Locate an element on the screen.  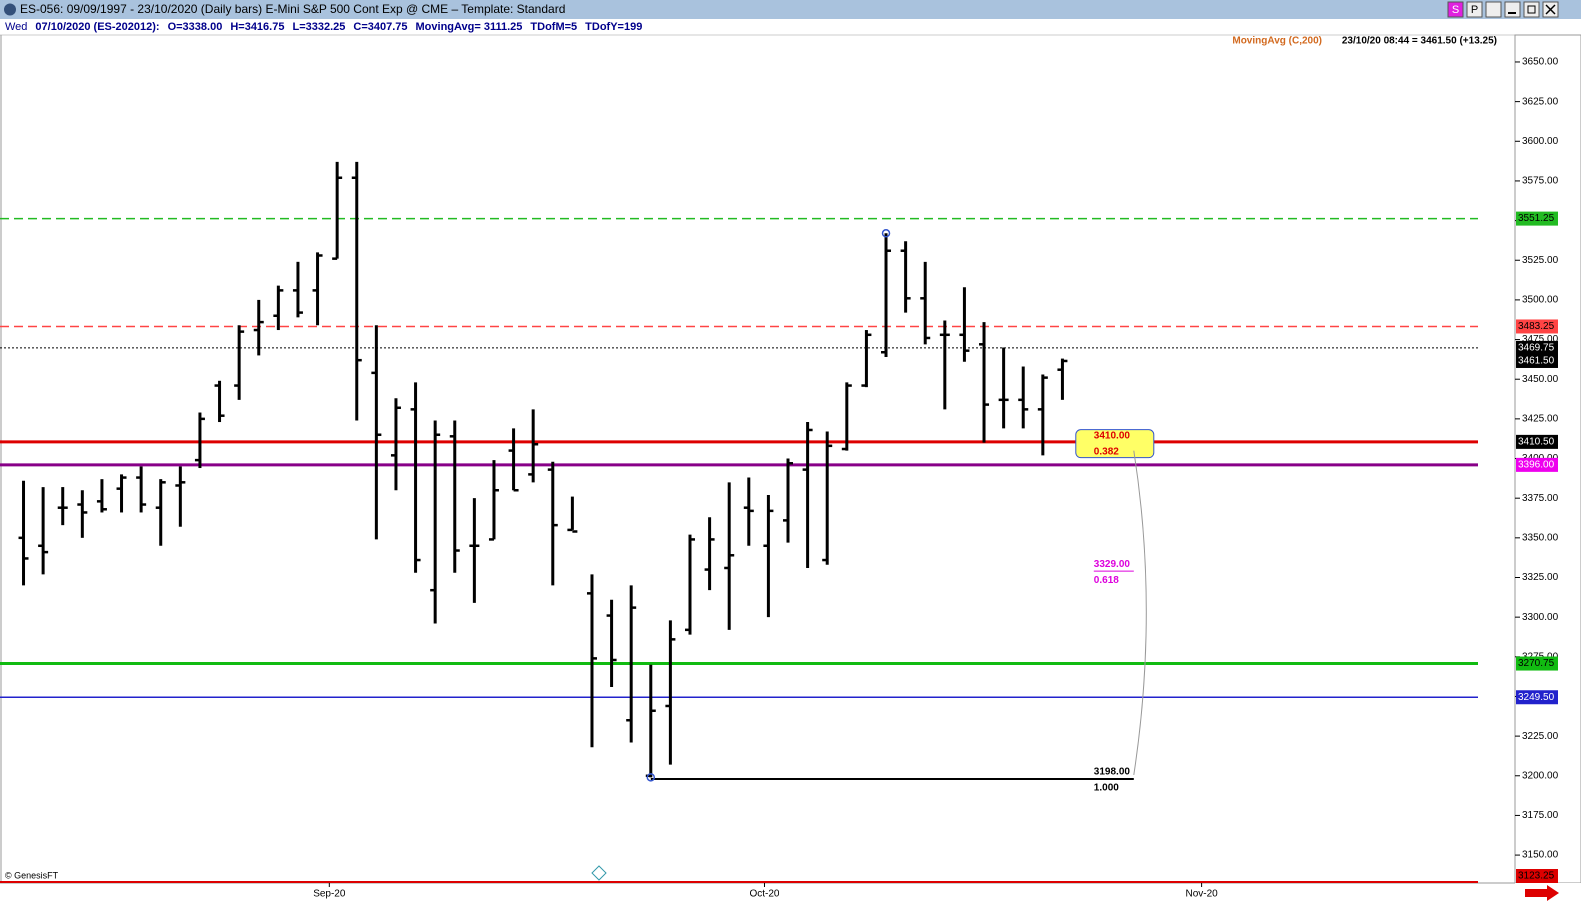
level-label: 3469.75 is located at coordinates (1536, 348).